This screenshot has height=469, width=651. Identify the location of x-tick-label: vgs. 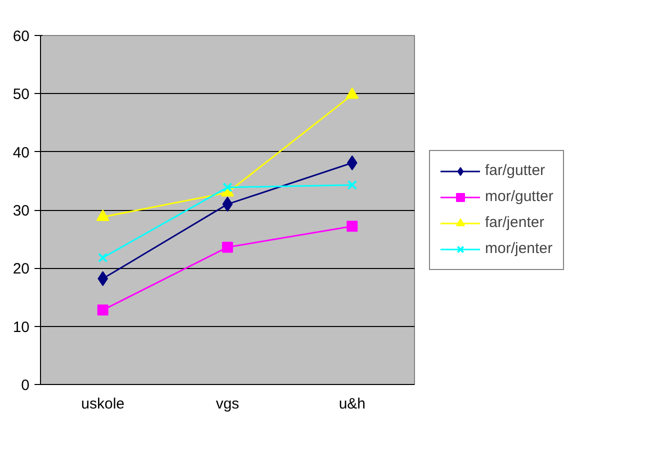
(228, 404).